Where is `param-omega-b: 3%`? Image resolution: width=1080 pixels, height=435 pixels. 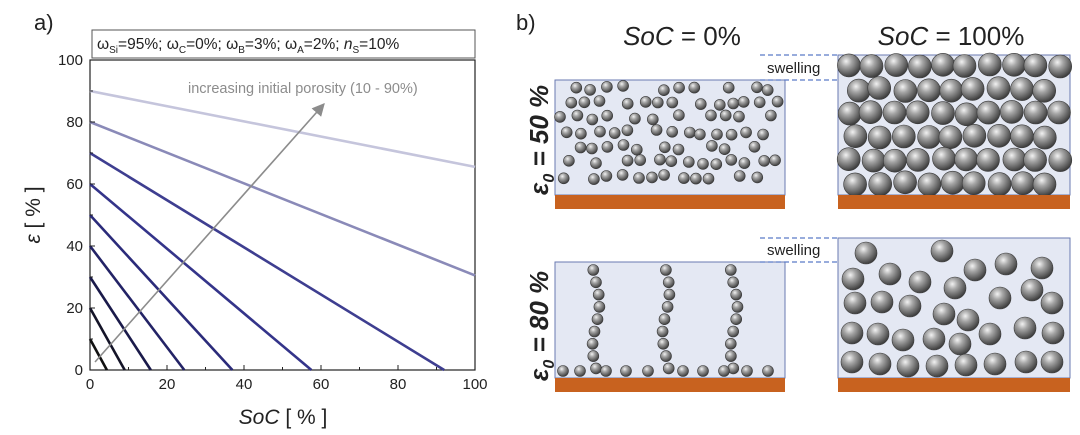
param-omega-b: 3% is located at coordinates (265, 44).